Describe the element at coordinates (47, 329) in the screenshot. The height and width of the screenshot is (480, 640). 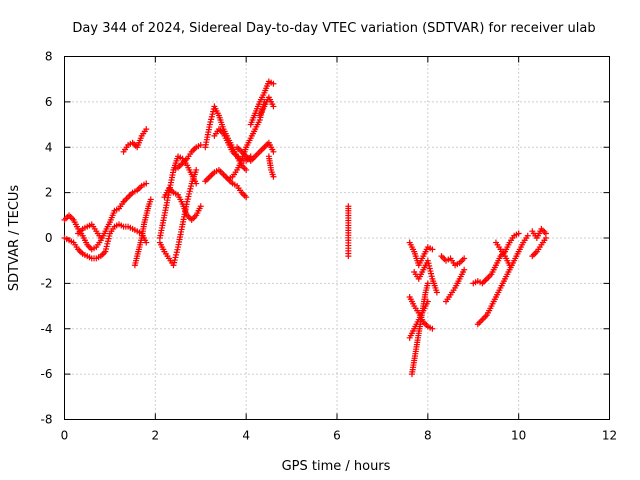
I see `y-tick-label: -4` at that location.